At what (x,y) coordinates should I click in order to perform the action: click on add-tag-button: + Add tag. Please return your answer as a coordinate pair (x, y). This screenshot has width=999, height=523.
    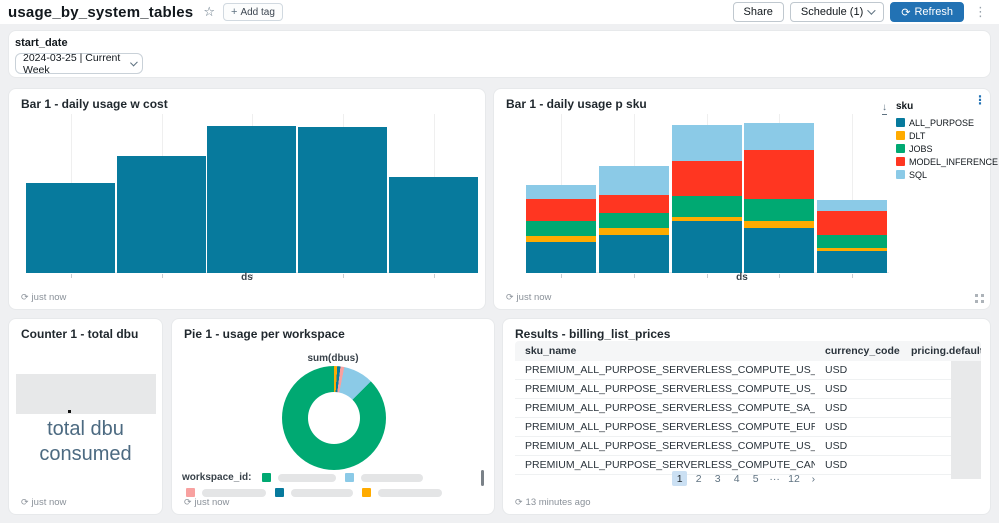
    Looking at the image, I should click on (253, 12).